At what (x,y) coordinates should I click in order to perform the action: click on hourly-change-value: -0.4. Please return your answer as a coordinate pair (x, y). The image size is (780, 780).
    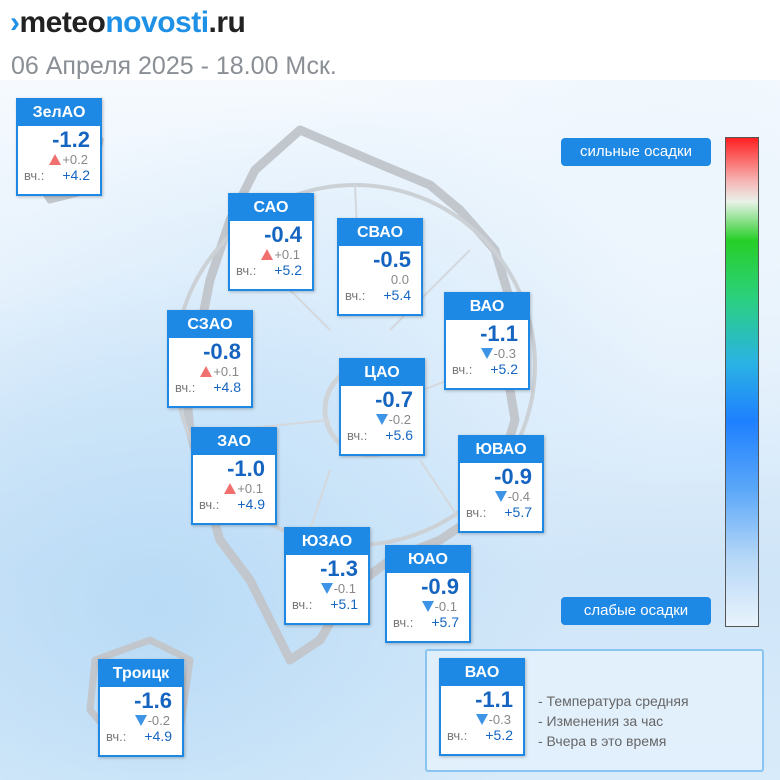
    Looking at the image, I should click on (518, 496).